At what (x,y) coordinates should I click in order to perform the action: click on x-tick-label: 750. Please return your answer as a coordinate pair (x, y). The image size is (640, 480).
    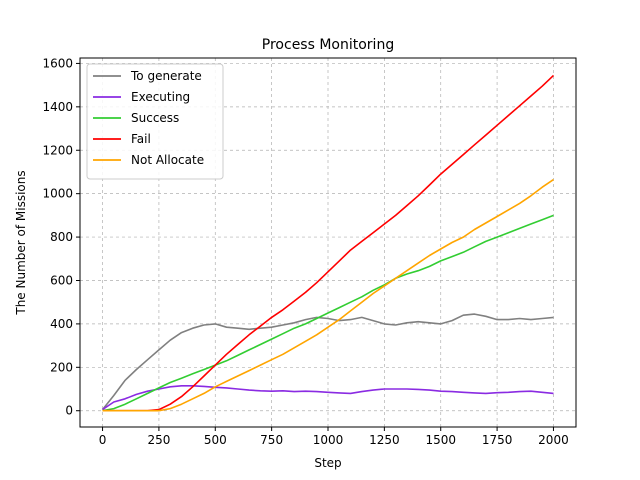
    Looking at the image, I should click on (271, 440).